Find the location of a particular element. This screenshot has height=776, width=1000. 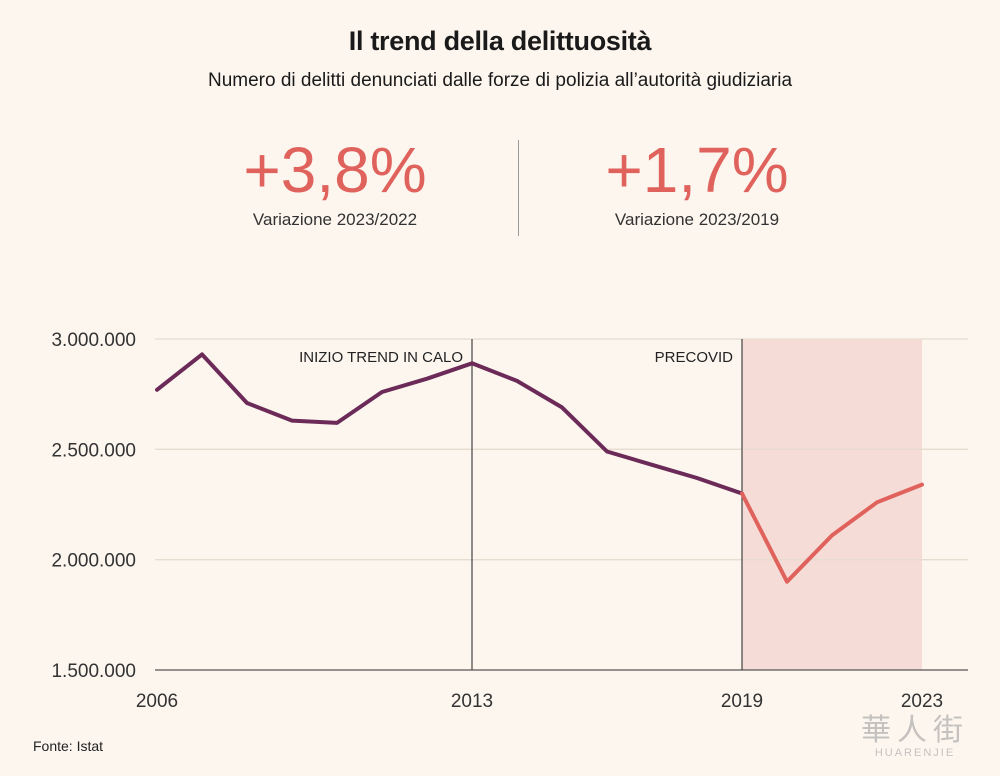

y-tick-label: 1.500.000 is located at coordinates (93, 671).